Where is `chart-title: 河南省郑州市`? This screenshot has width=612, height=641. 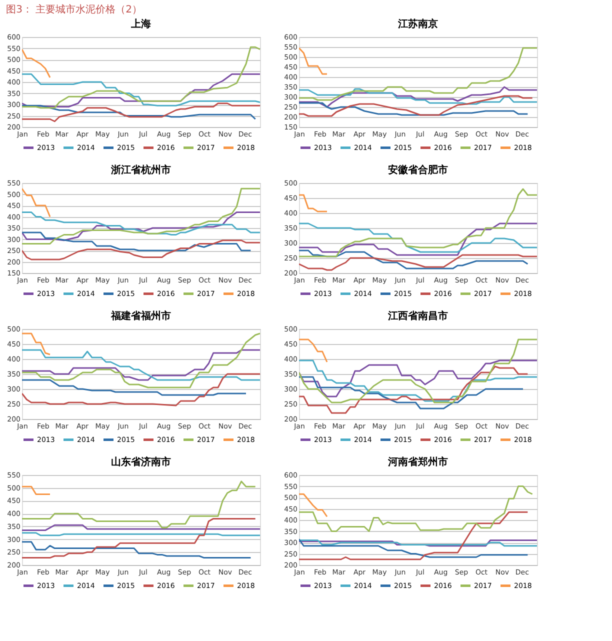
chart-title: 河南省郑州市 is located at coordinates (417, 462).